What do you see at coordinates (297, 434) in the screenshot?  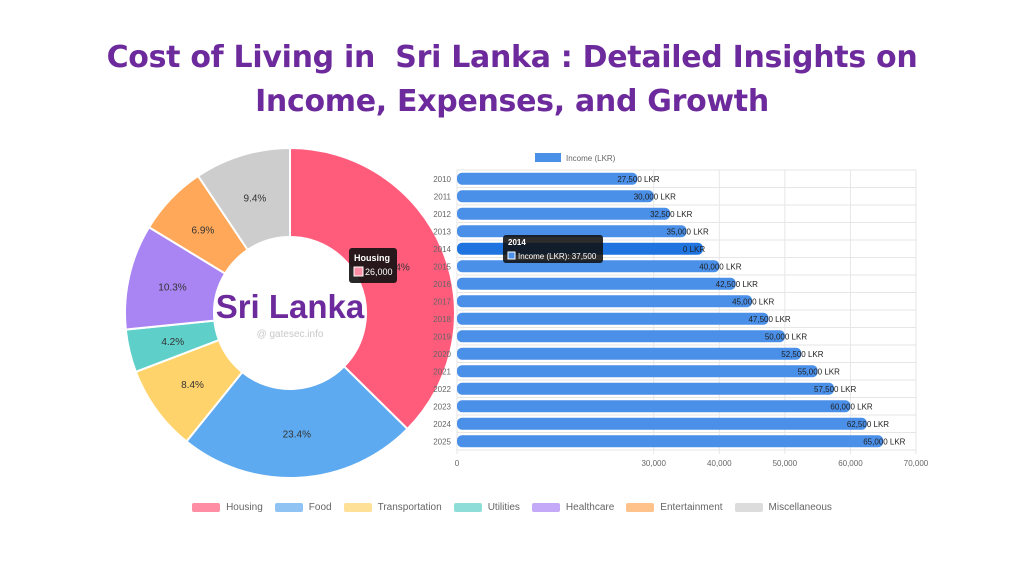 I see `donut-value-label: 23.4%` at bounding box center [297, 434].